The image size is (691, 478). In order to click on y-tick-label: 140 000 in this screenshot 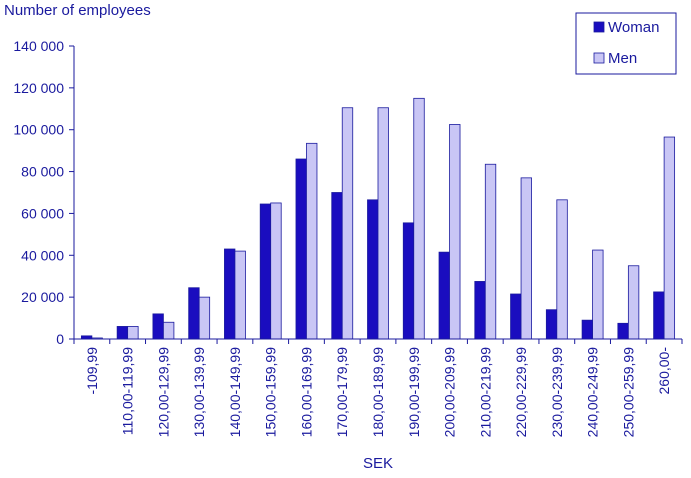, I will do `click(38, 46)`.